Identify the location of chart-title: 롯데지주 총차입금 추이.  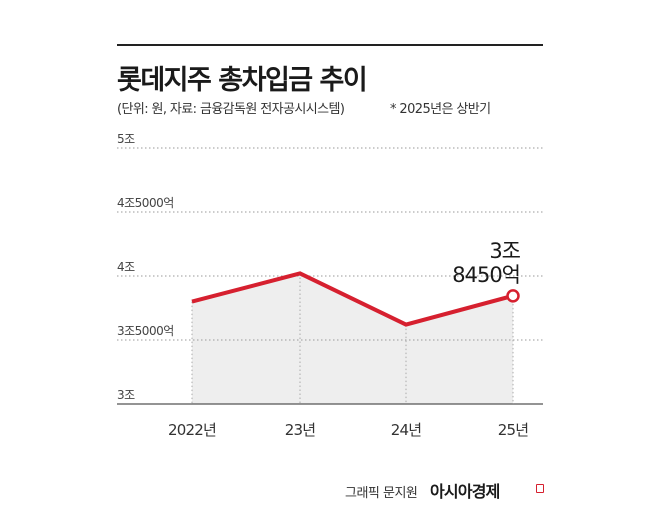
(242, 80).